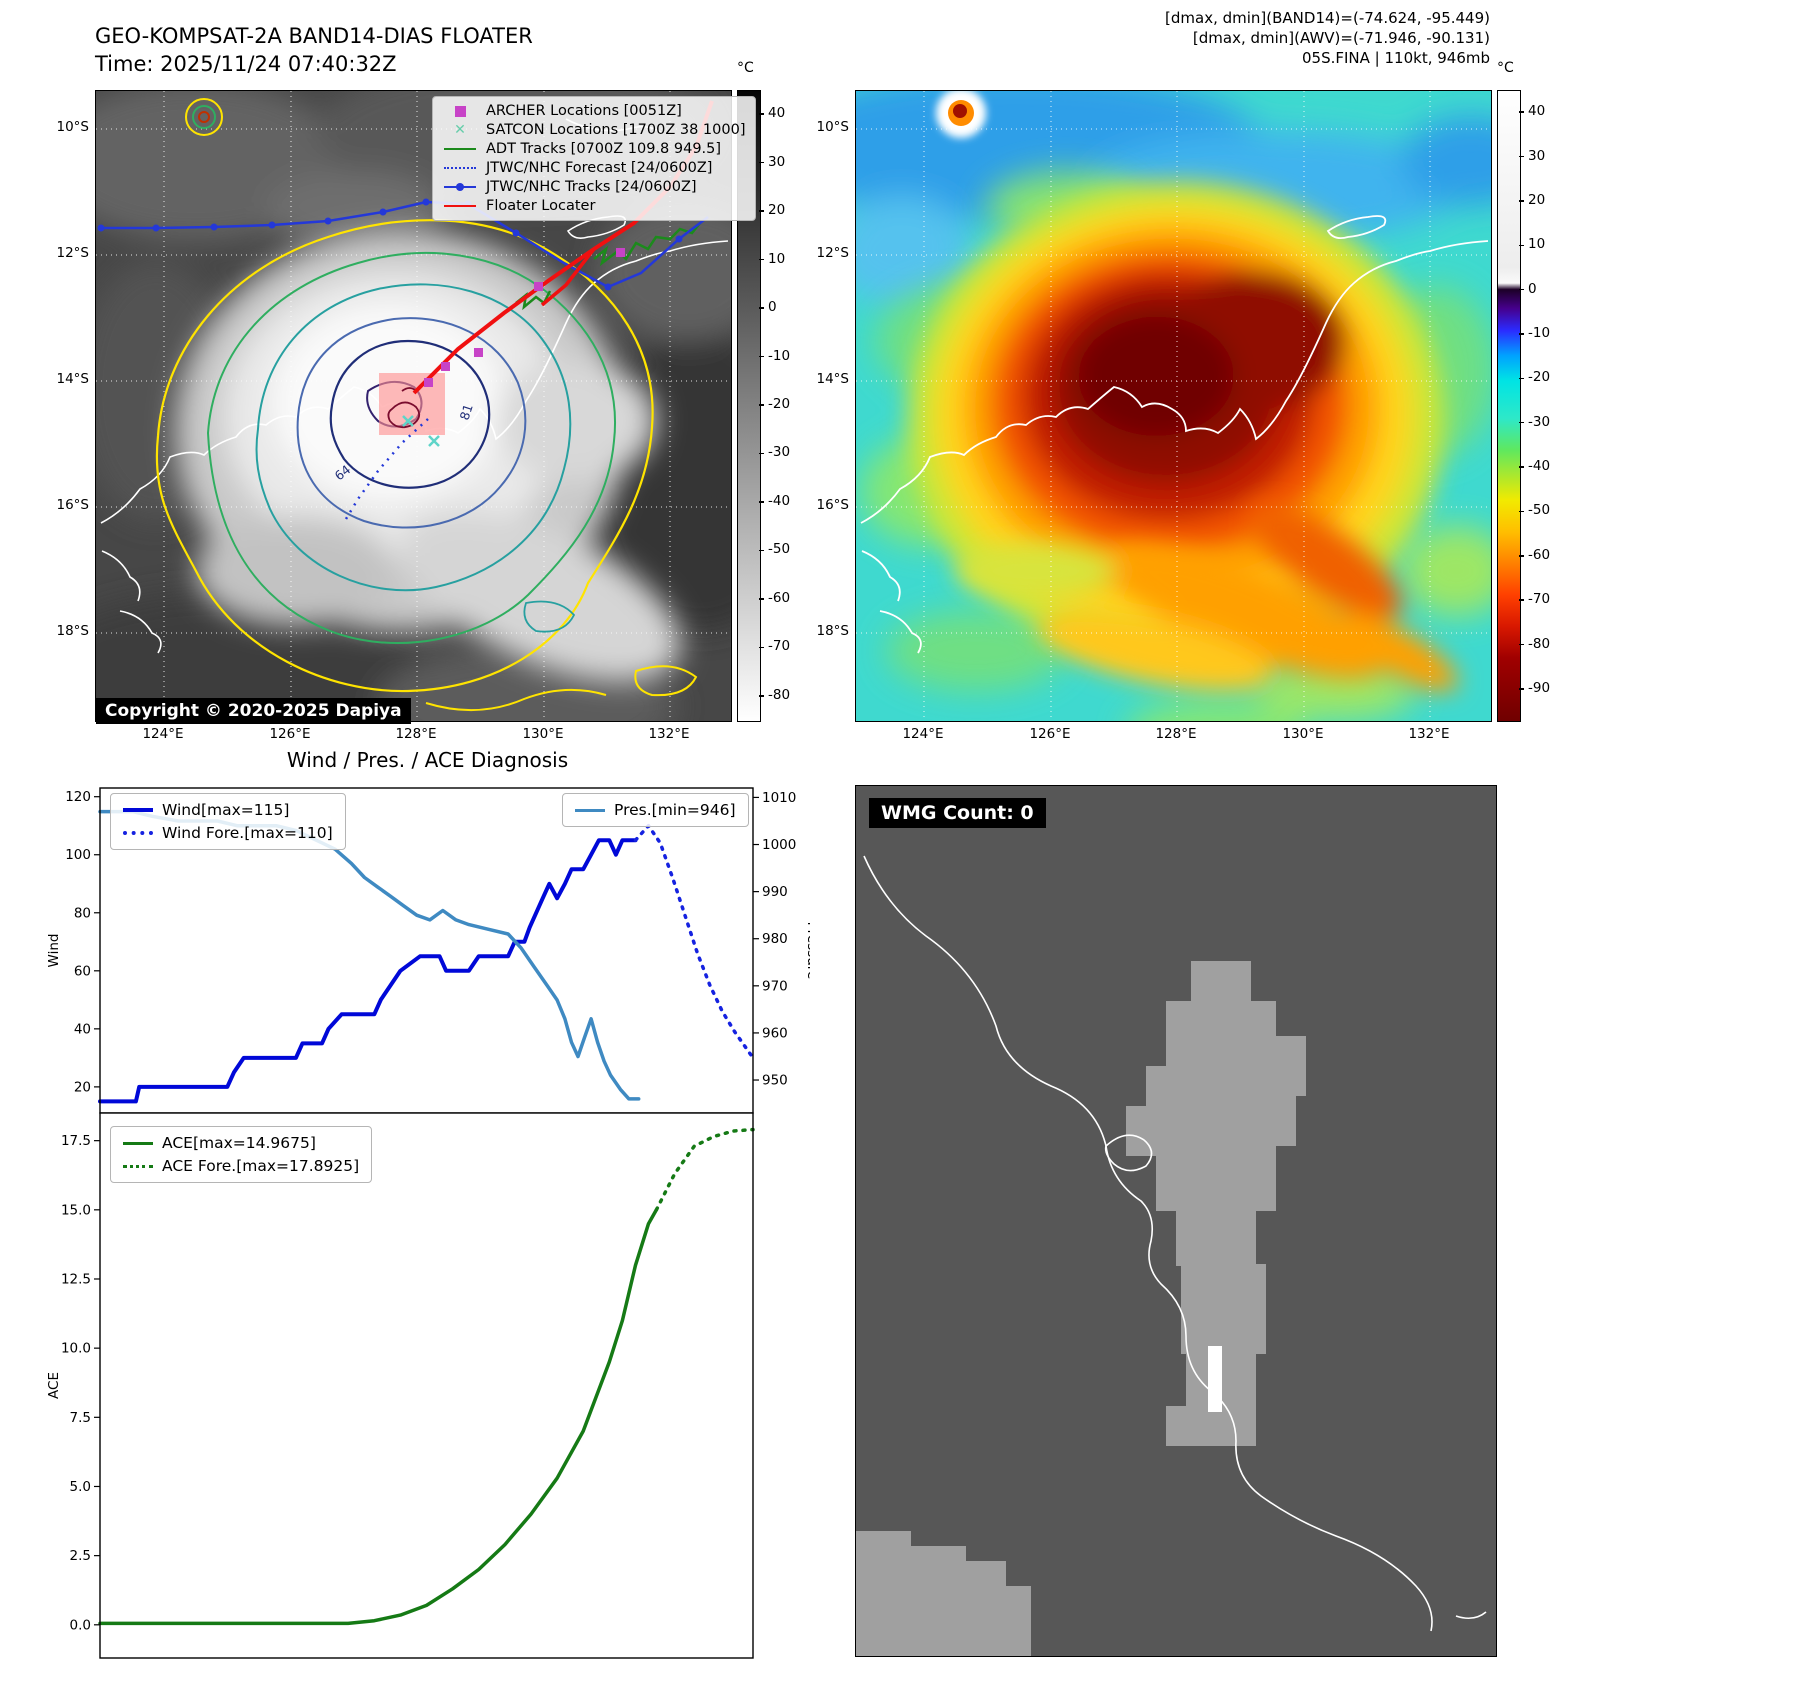 The width and height of the screenshot is (1801, 1690). What do you see at coordinates (775, 939) in the screenshot?
I see `y-tick-label: 980` at bounding box center [775, 939].